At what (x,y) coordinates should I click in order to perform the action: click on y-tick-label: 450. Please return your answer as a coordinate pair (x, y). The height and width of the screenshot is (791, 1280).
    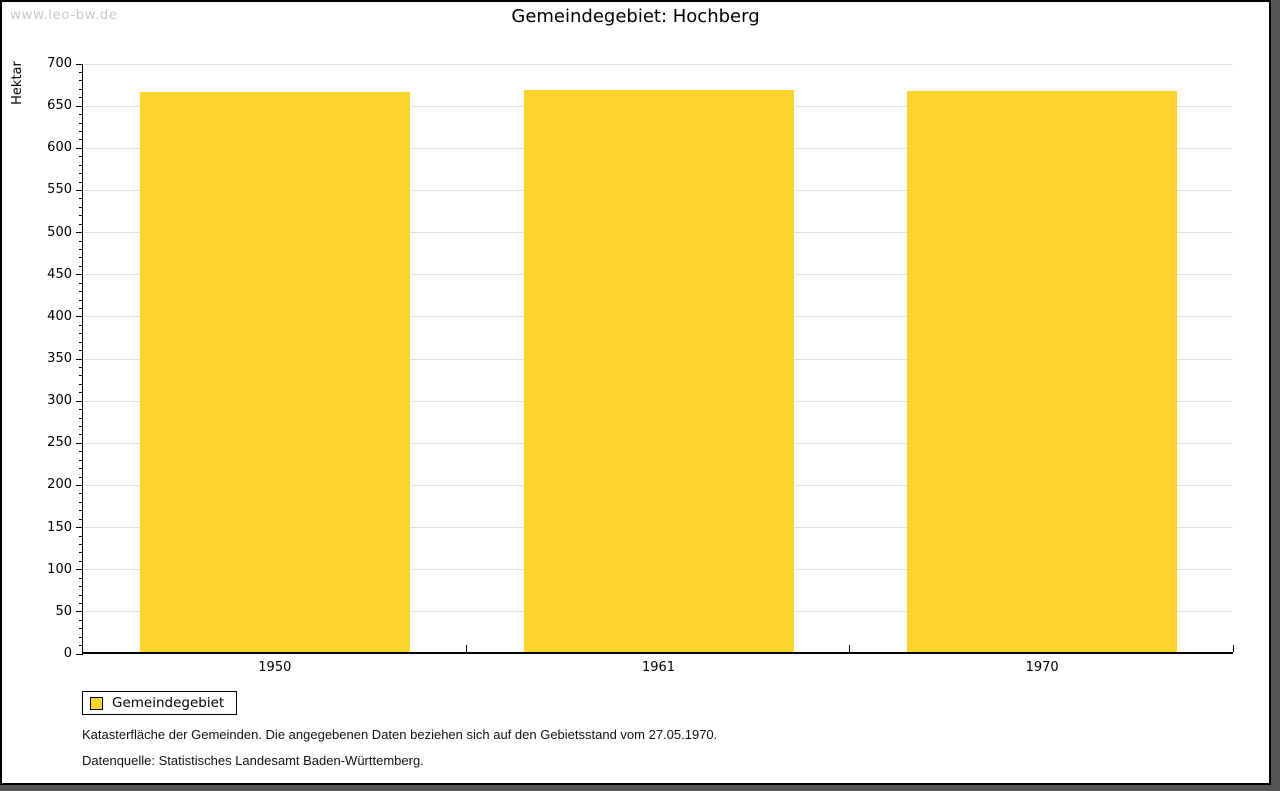
    Looking at the image, I should click on (59, 274).